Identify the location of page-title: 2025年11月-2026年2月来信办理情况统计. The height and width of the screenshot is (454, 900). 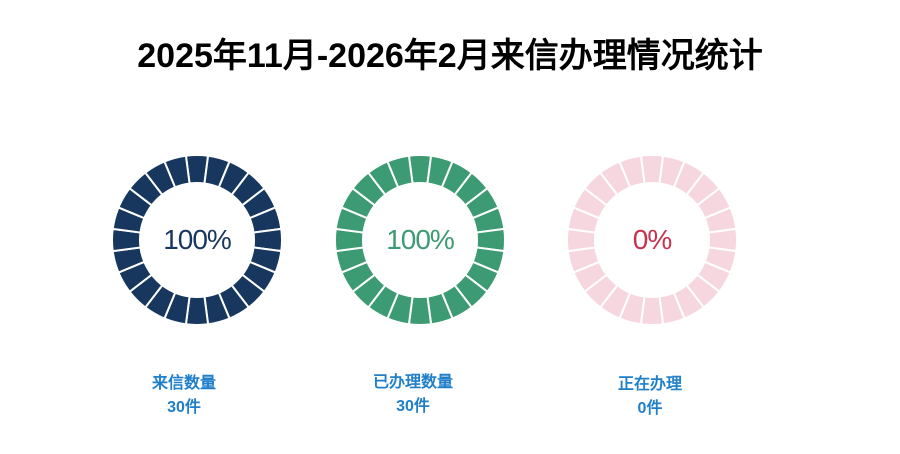
(450, 56).